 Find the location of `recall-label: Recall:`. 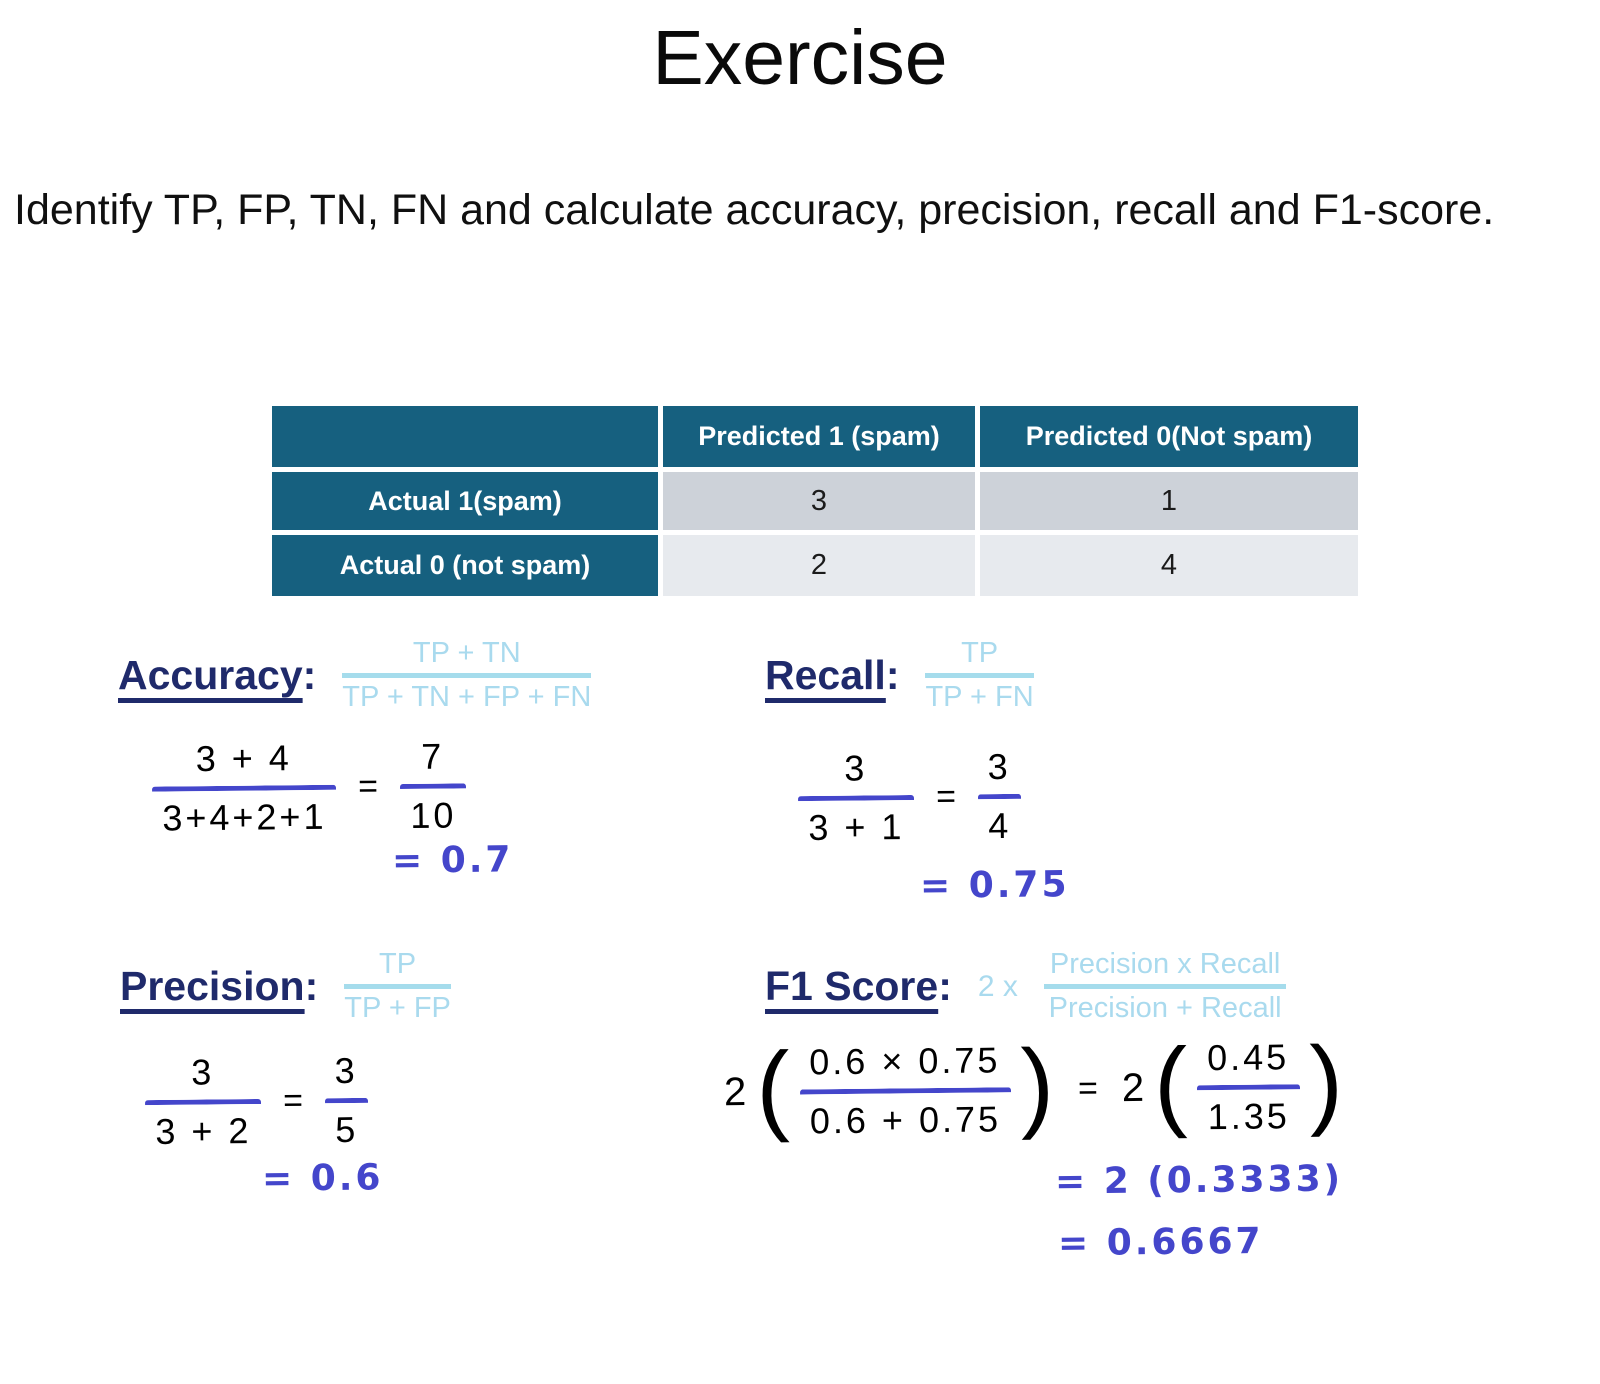

recall-label: Recall: is located at coordinates (832, 675).